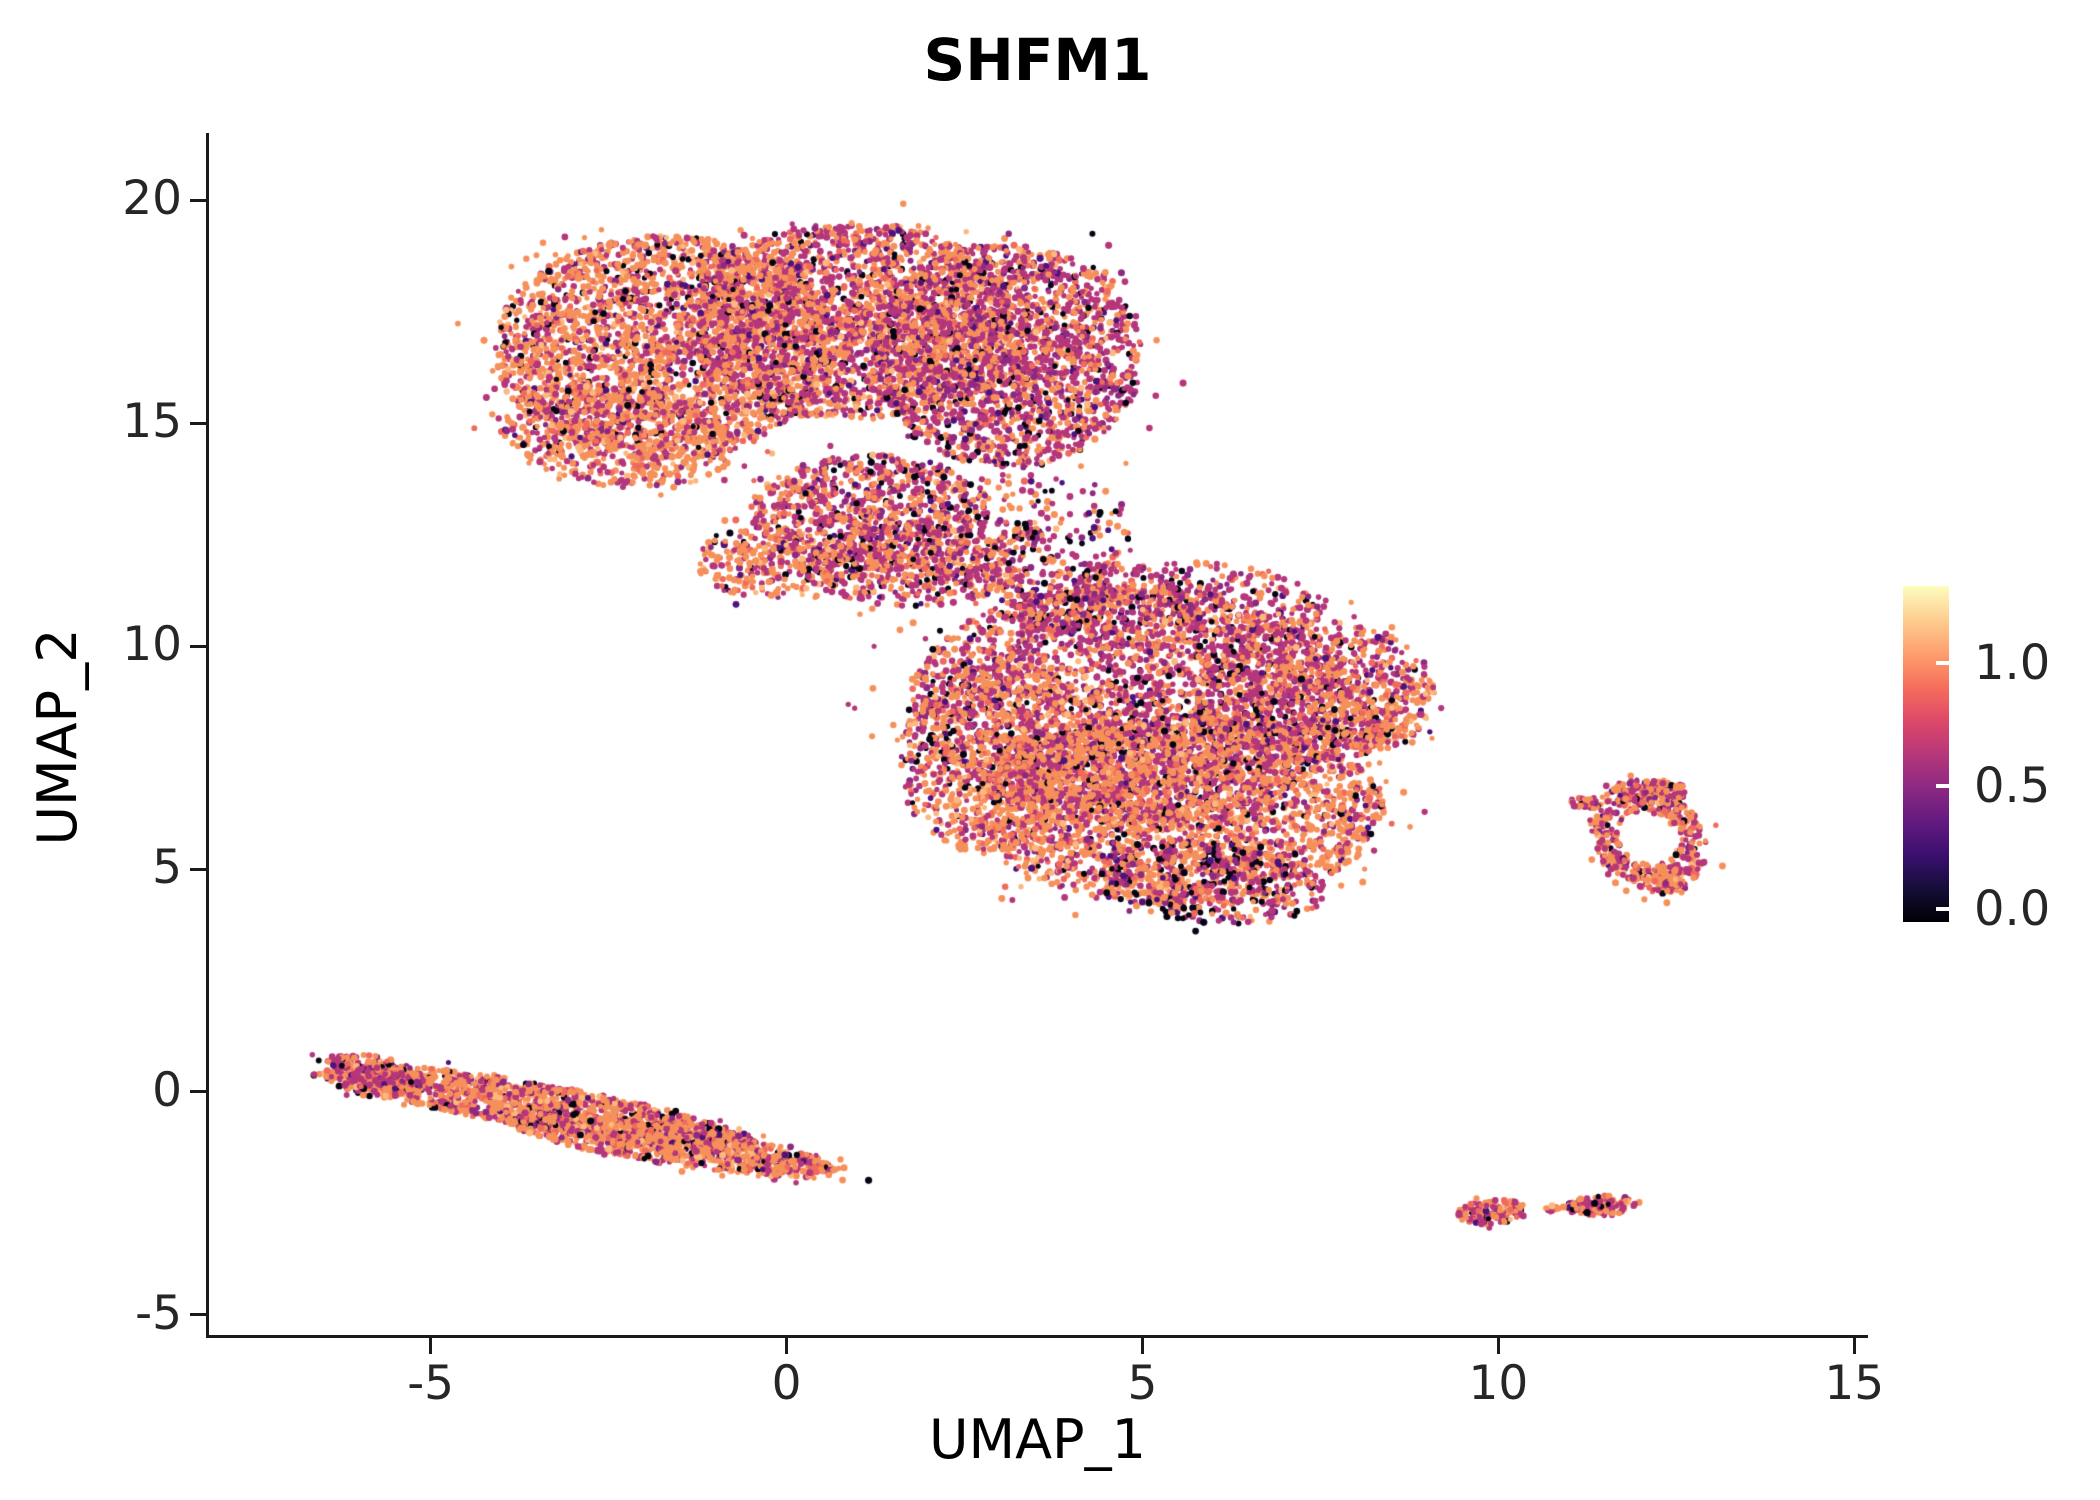 This screenshot has height=1500, width=2100. Describe the element at coordinates (786, 1383) in the screenshot. I see `x-tick-label: 0` at that location.